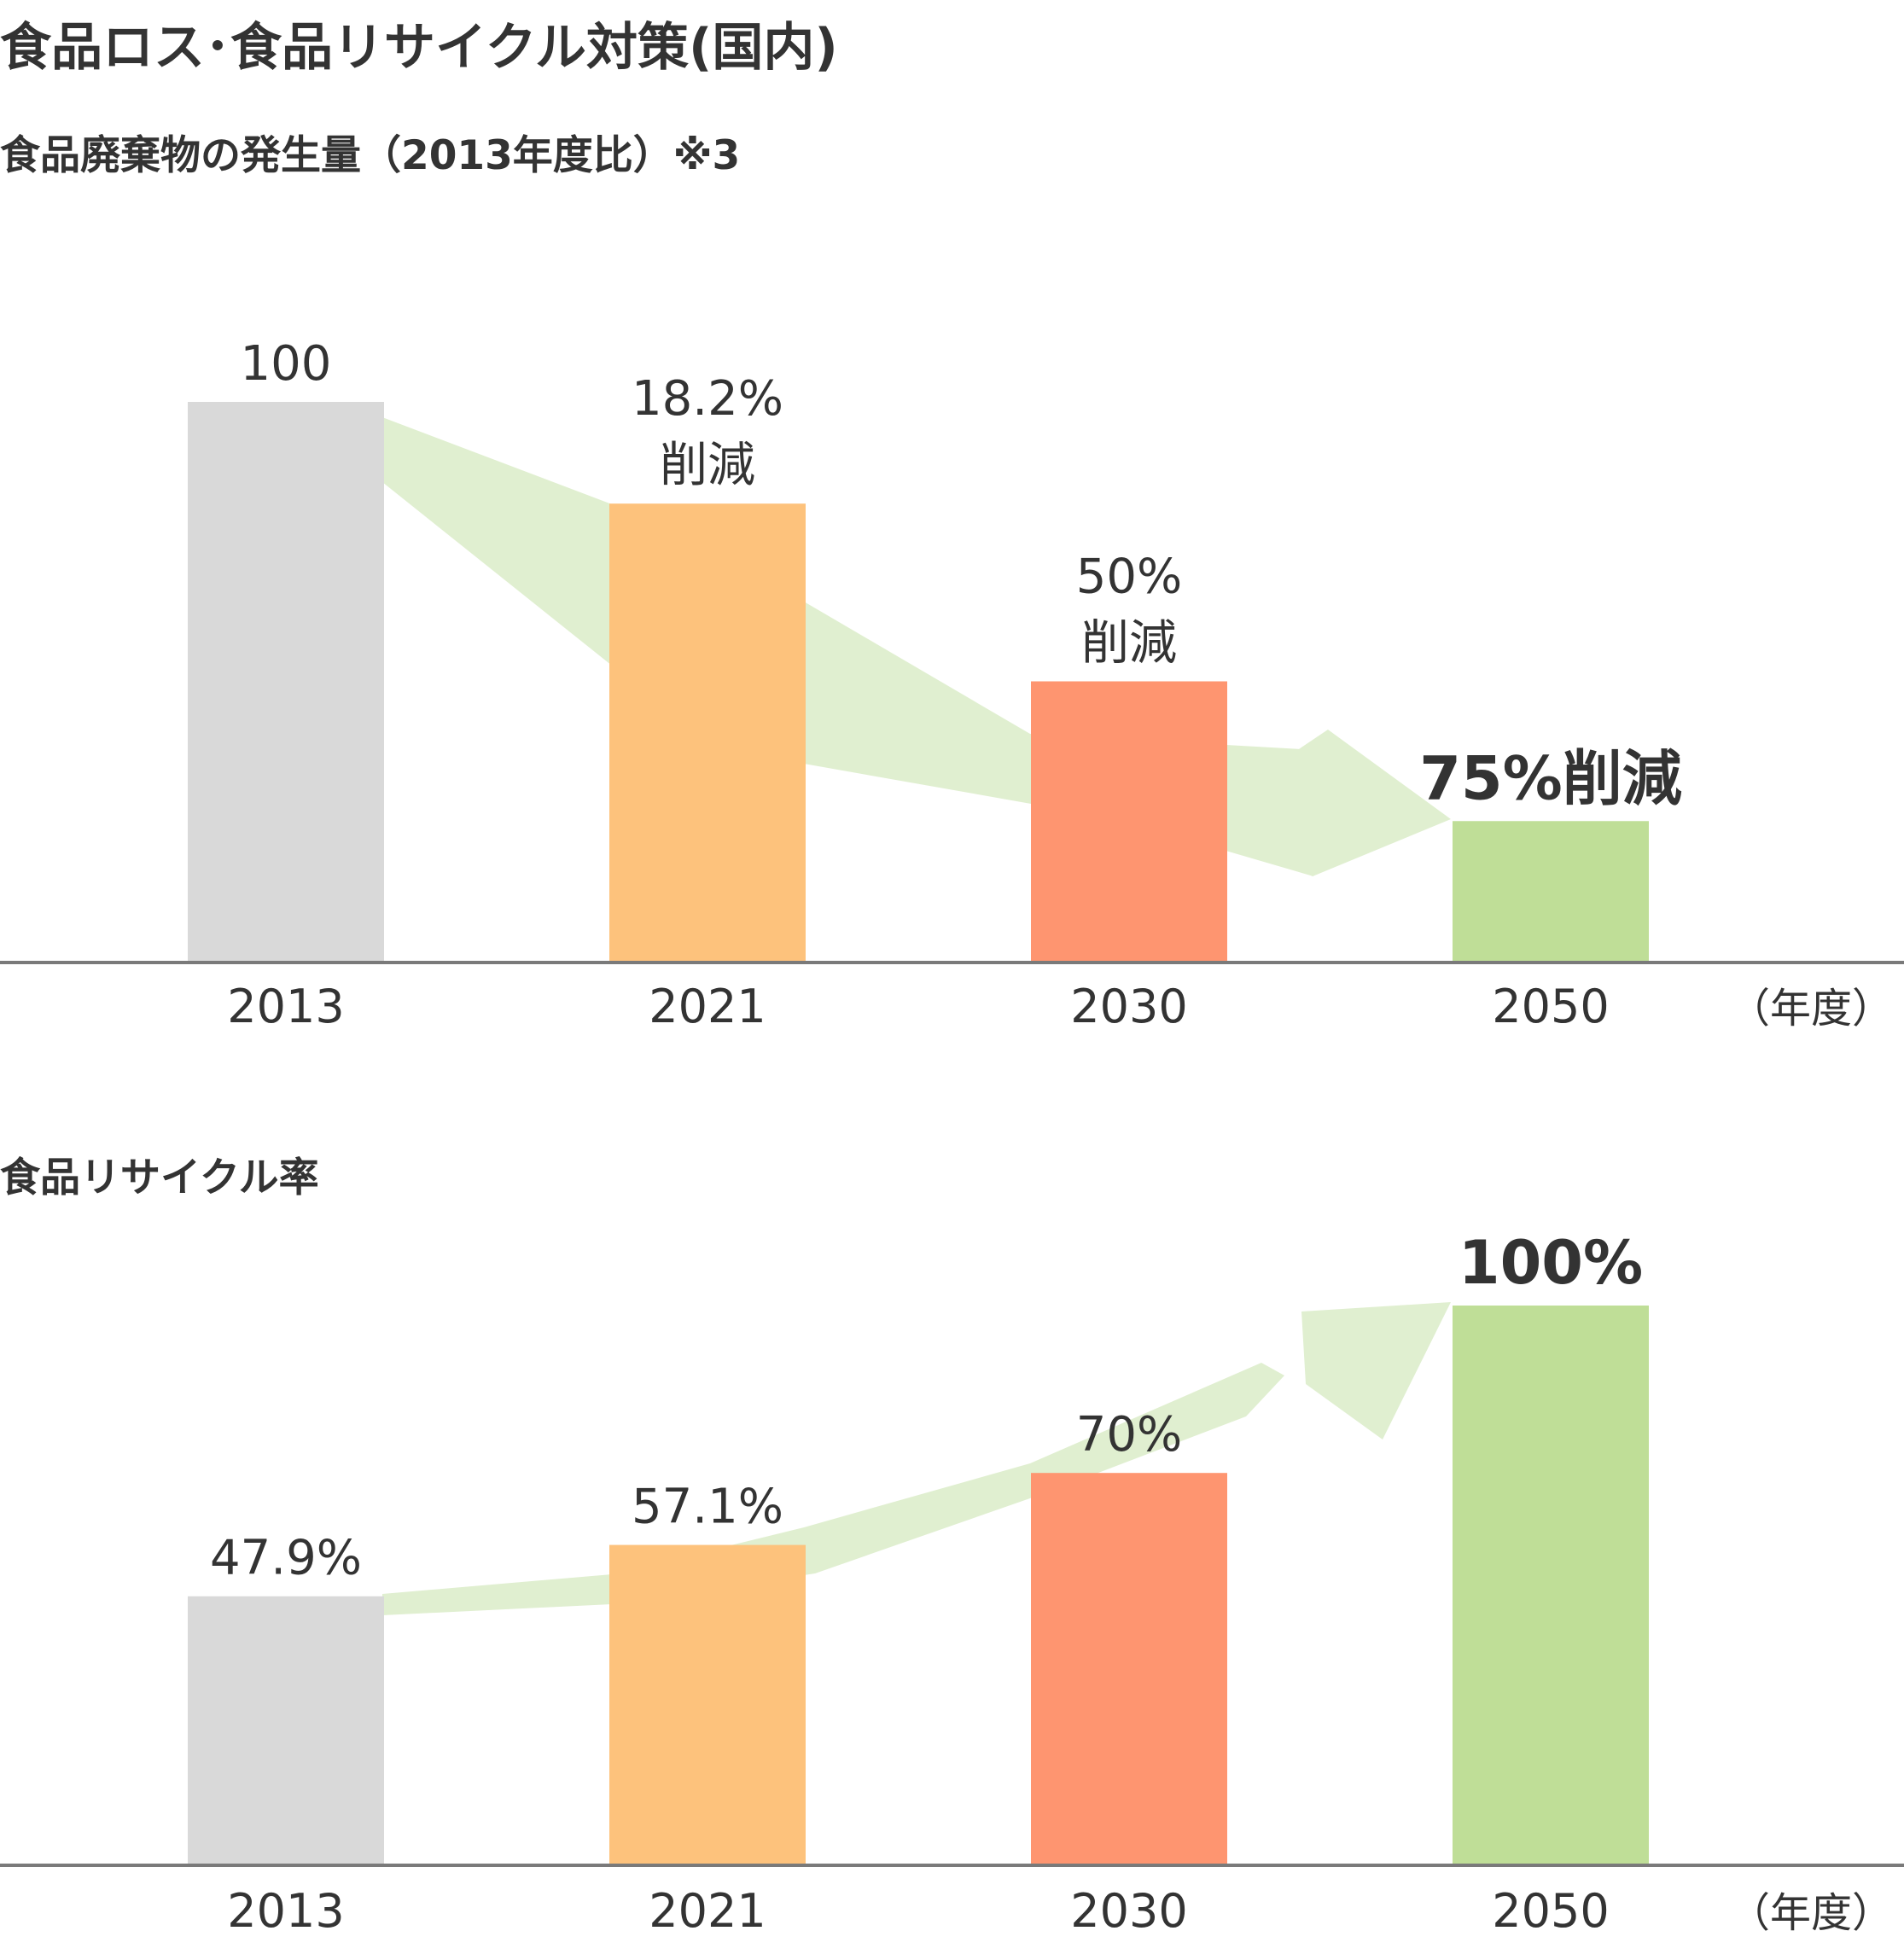  Describe the element at coordinates (707, 465) in the screenshot. I see `chart-1-data-label-2021-line-2: 削減` at that location.